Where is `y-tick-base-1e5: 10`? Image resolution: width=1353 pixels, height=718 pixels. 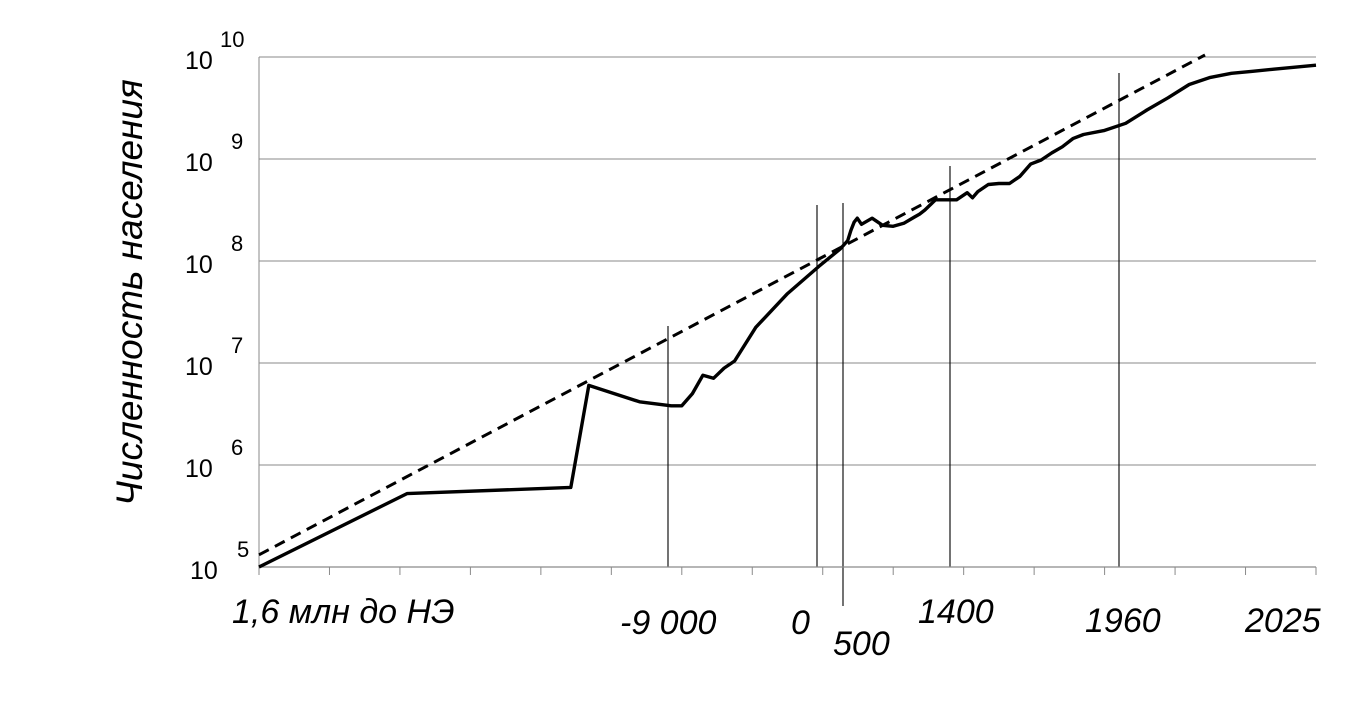
y-tick-base-1e5: 10 is located at coordinates (204, 571).